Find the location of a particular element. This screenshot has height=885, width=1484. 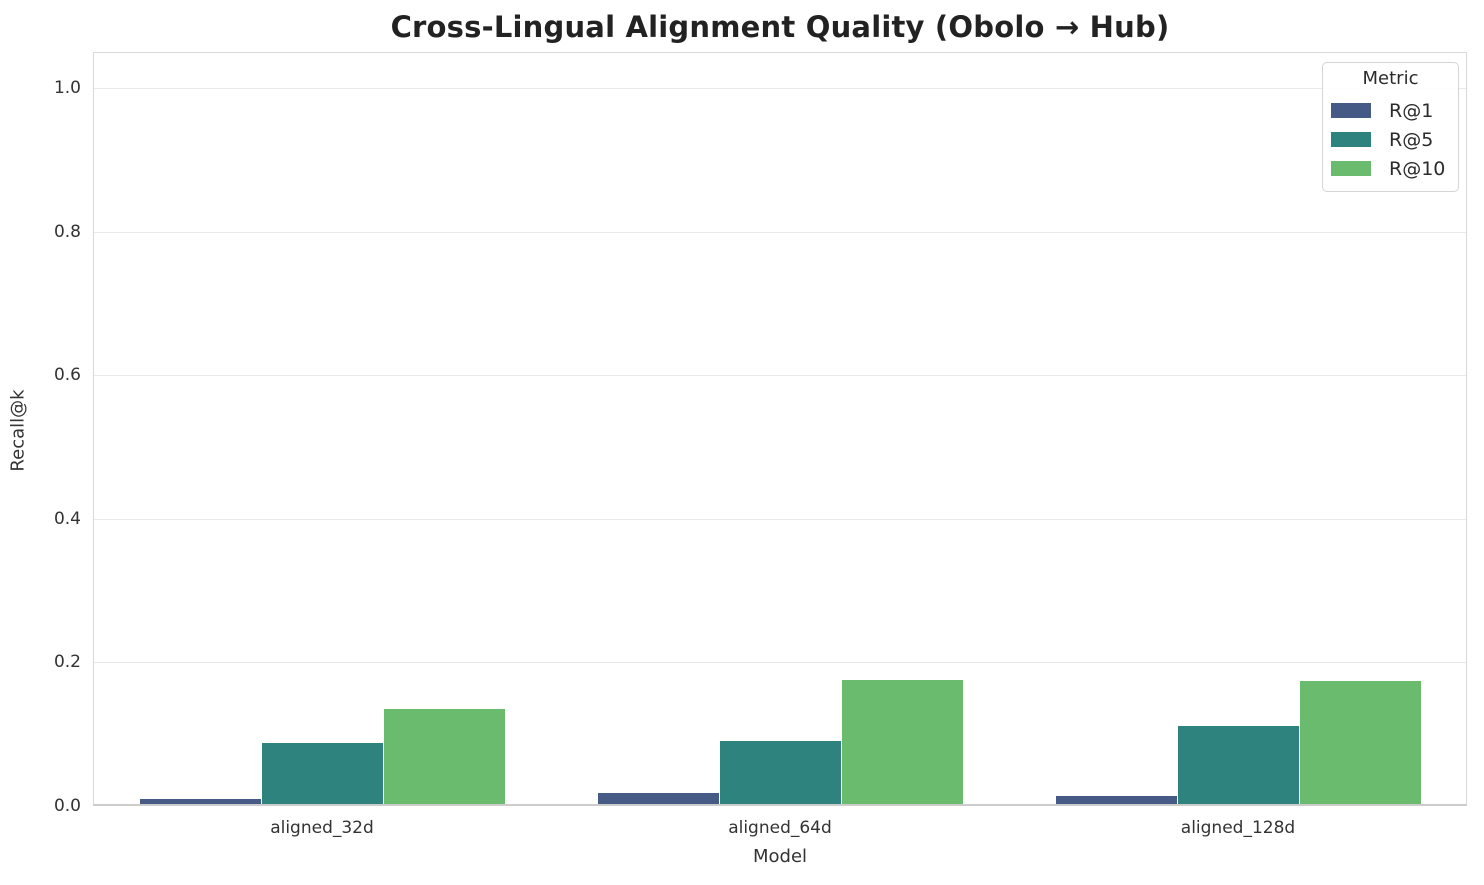

legend-entry-R@1: R@1 is located at coordinates (1390, 110).